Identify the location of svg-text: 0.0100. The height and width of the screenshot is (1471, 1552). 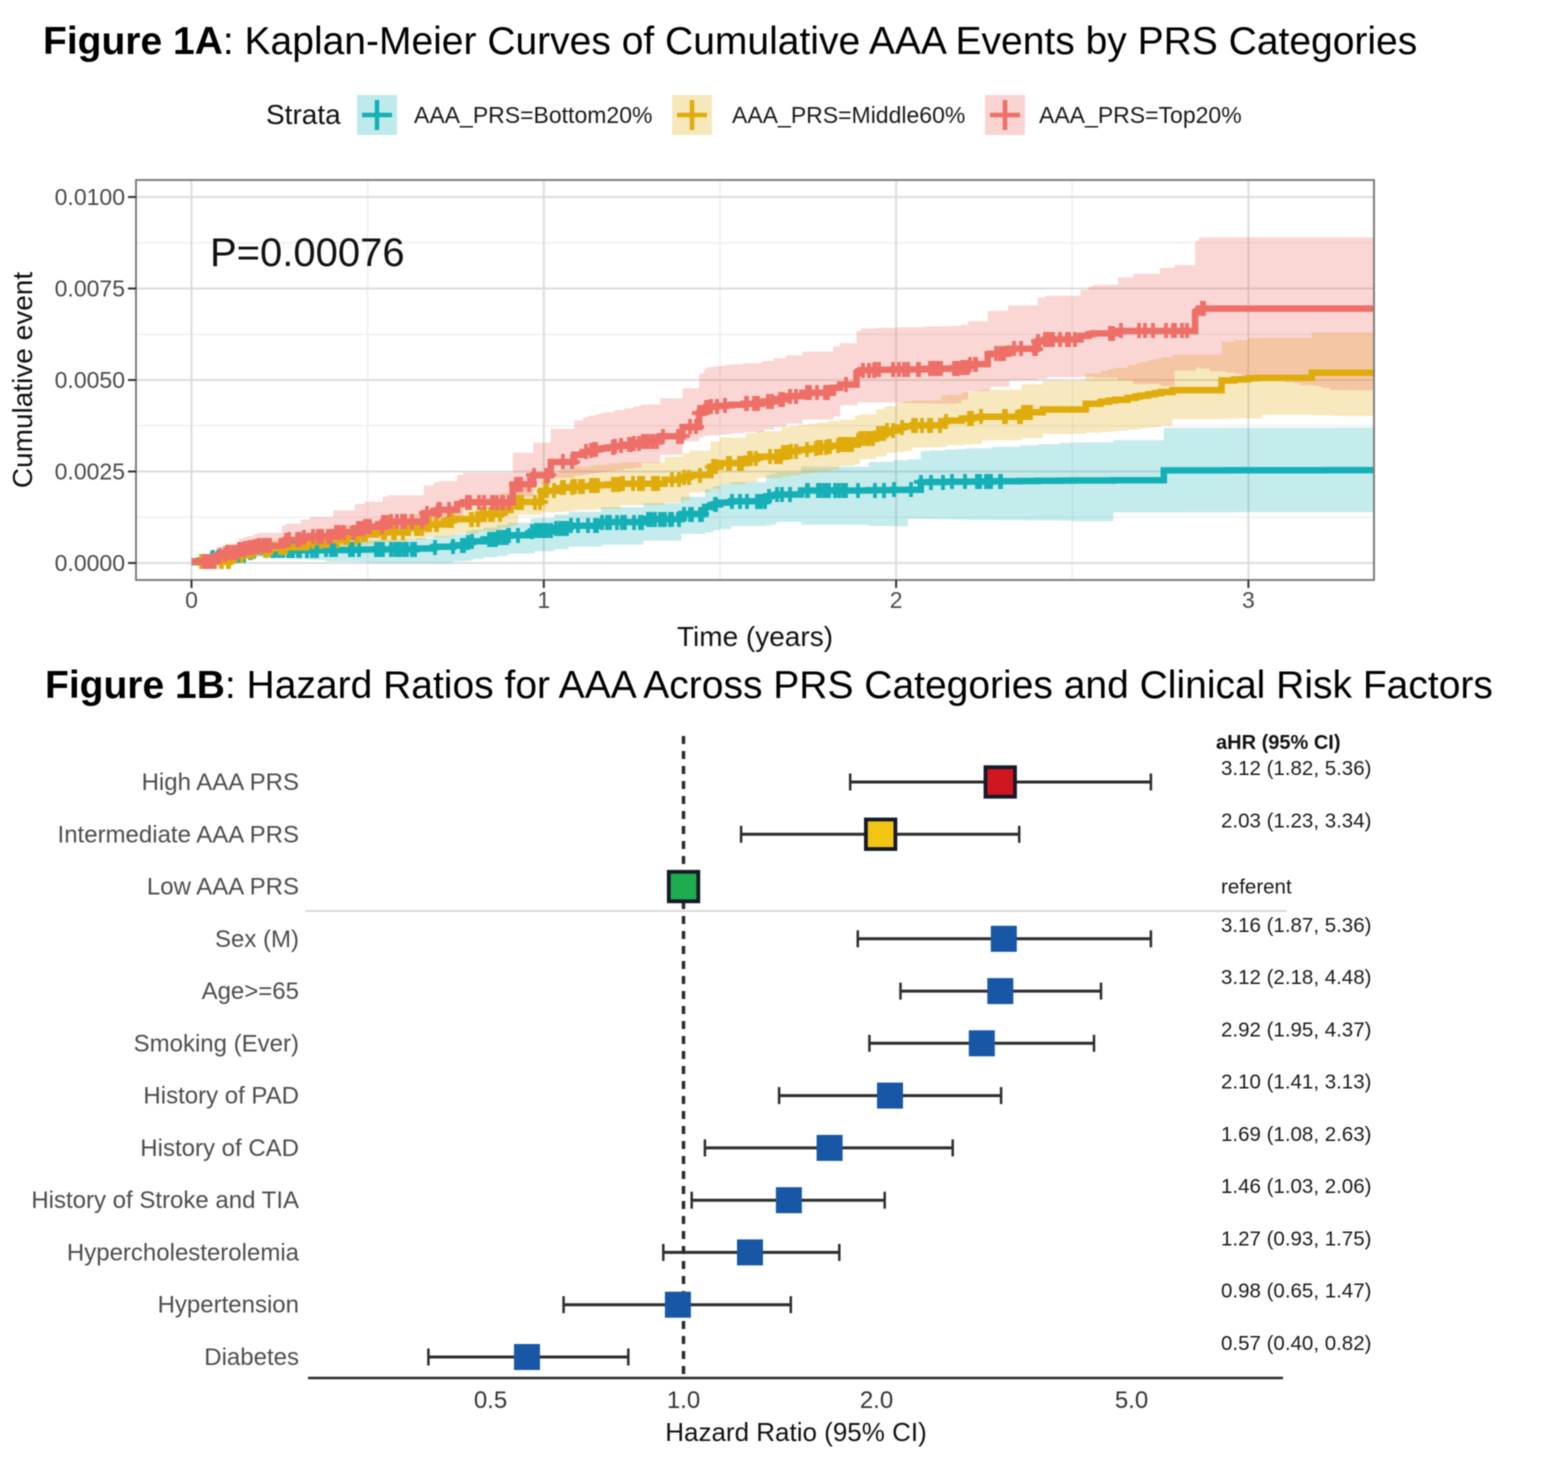
(90, 197).